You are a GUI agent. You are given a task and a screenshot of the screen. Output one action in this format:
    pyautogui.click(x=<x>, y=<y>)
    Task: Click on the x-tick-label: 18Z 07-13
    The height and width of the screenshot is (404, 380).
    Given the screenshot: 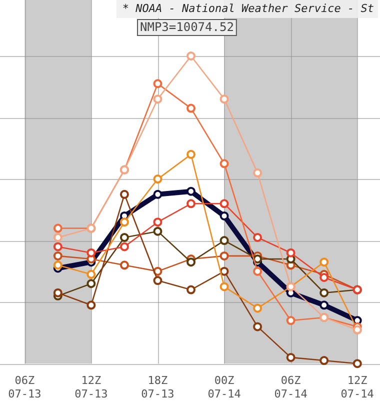 What is the action you would take?
    pyautogui.click(x=157, y=387)
    